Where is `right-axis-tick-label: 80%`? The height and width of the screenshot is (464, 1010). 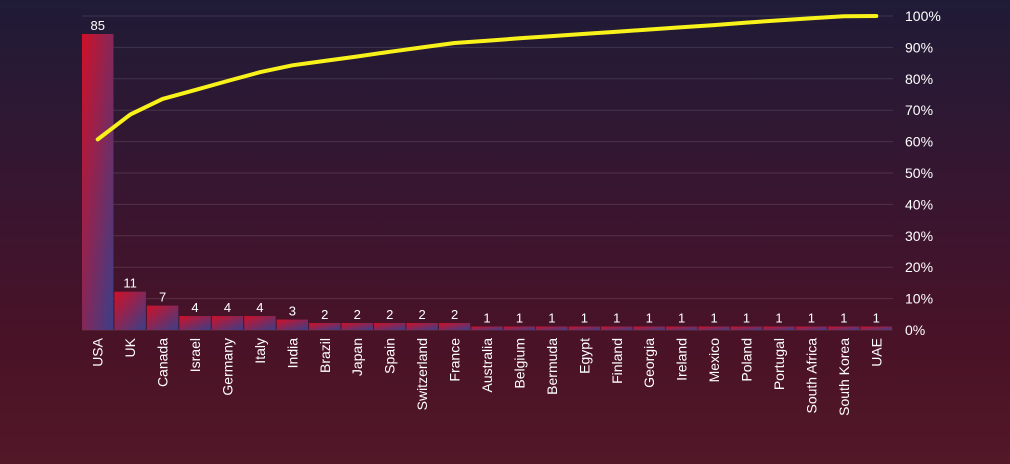
right-axis-tick-label: 80% is located at coordinates (919, 79).